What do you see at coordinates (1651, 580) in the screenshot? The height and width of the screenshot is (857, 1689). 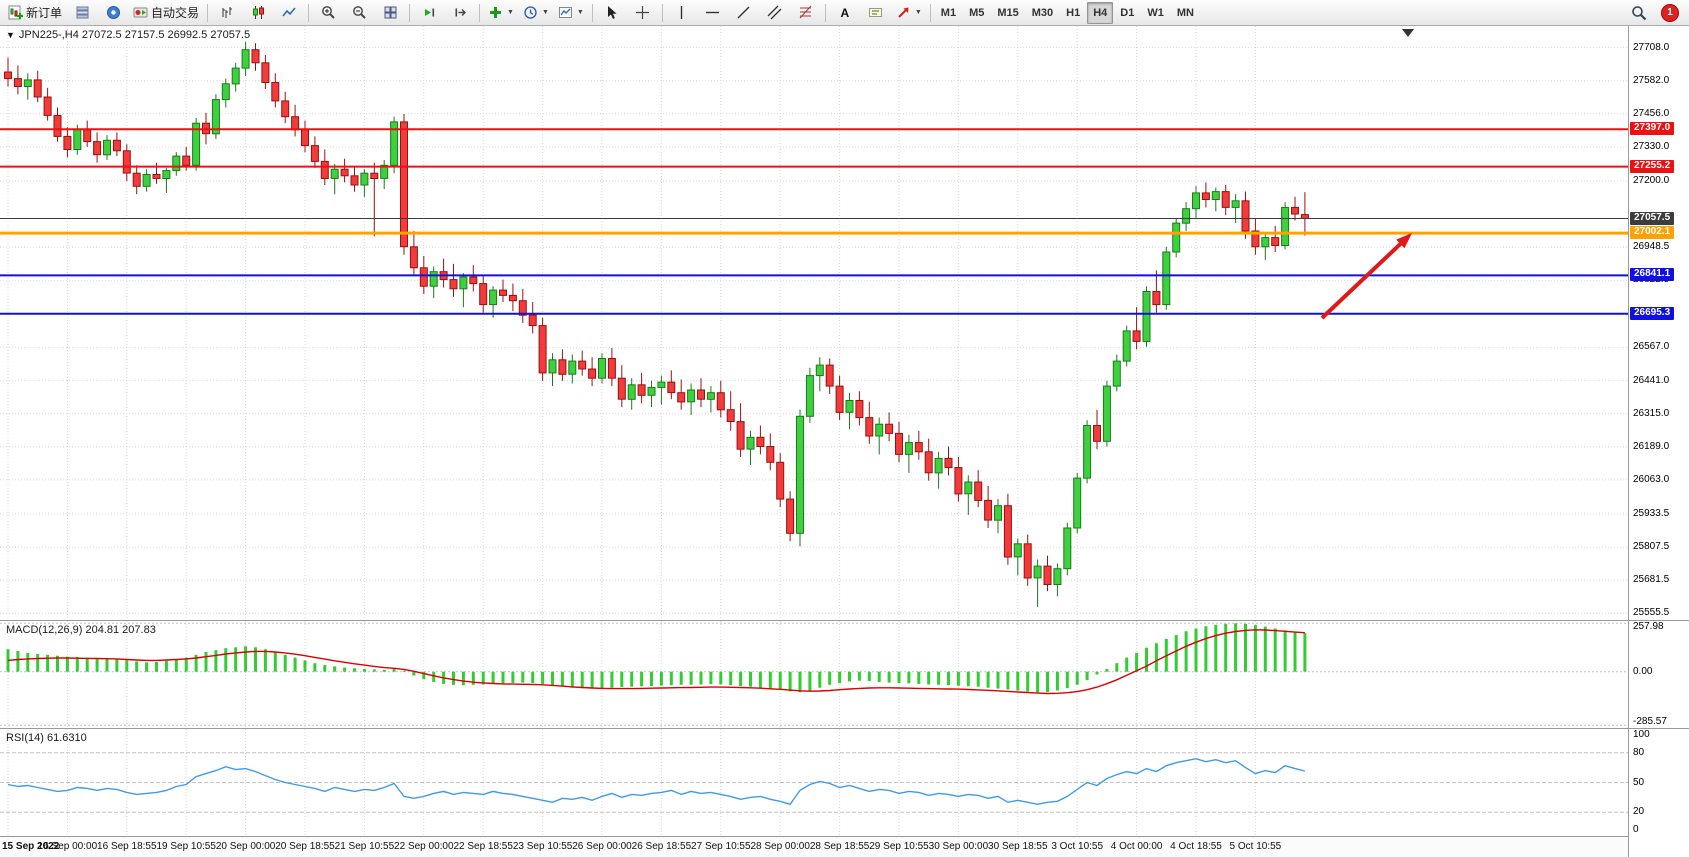 I see `price-axis-label: 25681.5` at bounding box center [1651, 580].